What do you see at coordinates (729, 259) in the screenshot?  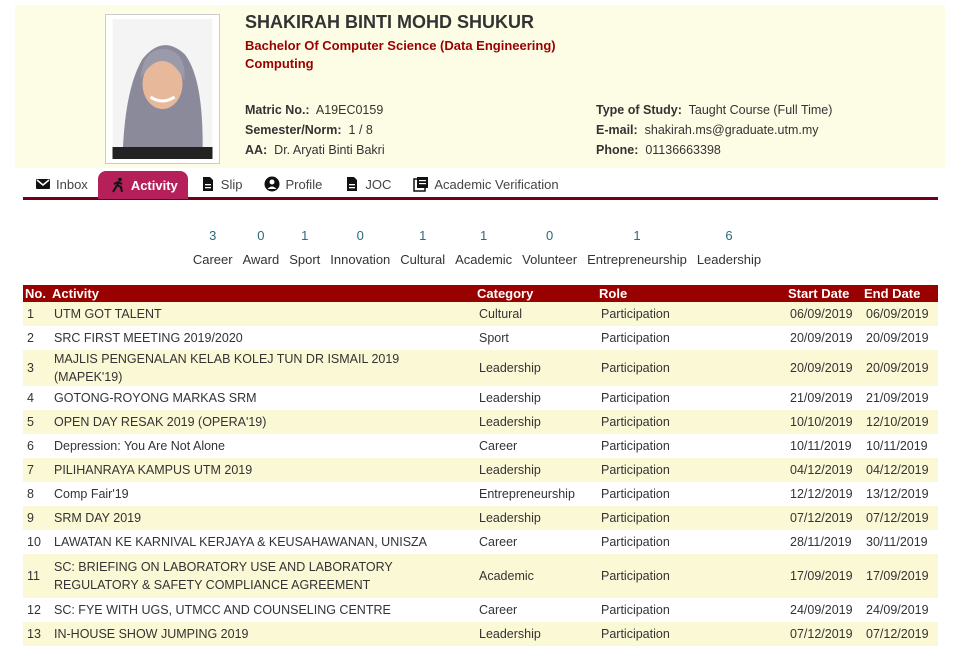 I see `count-label: Leadership` at bounding box center [729, 259].